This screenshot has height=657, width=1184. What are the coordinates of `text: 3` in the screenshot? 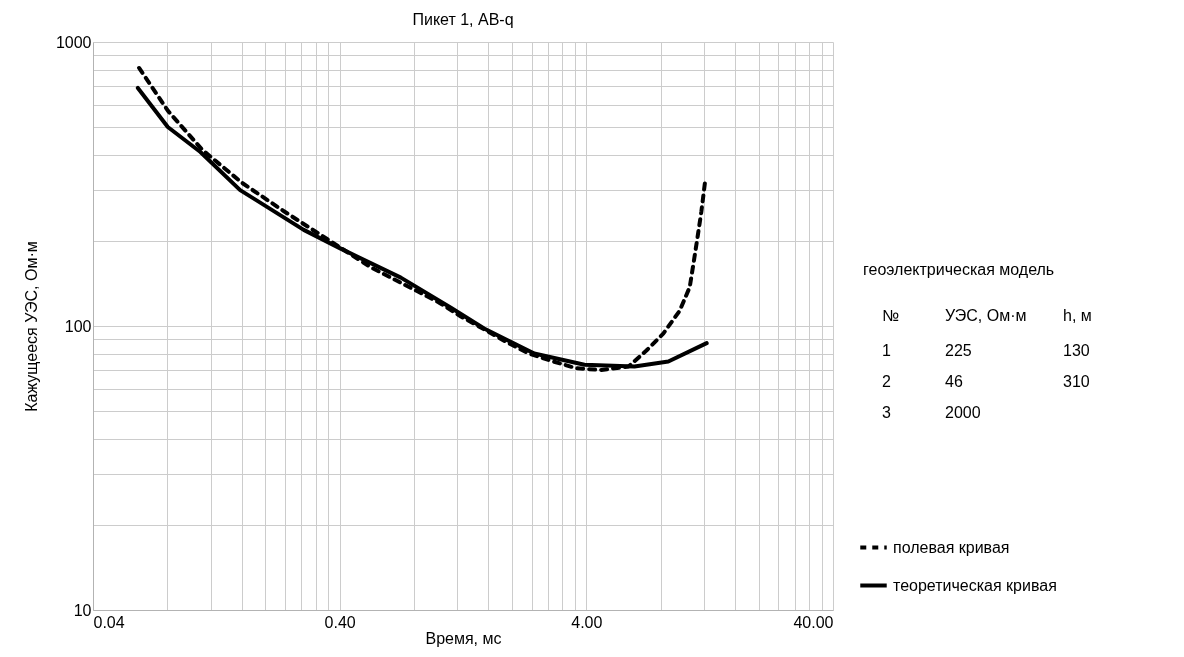 It's located at (886, 412).